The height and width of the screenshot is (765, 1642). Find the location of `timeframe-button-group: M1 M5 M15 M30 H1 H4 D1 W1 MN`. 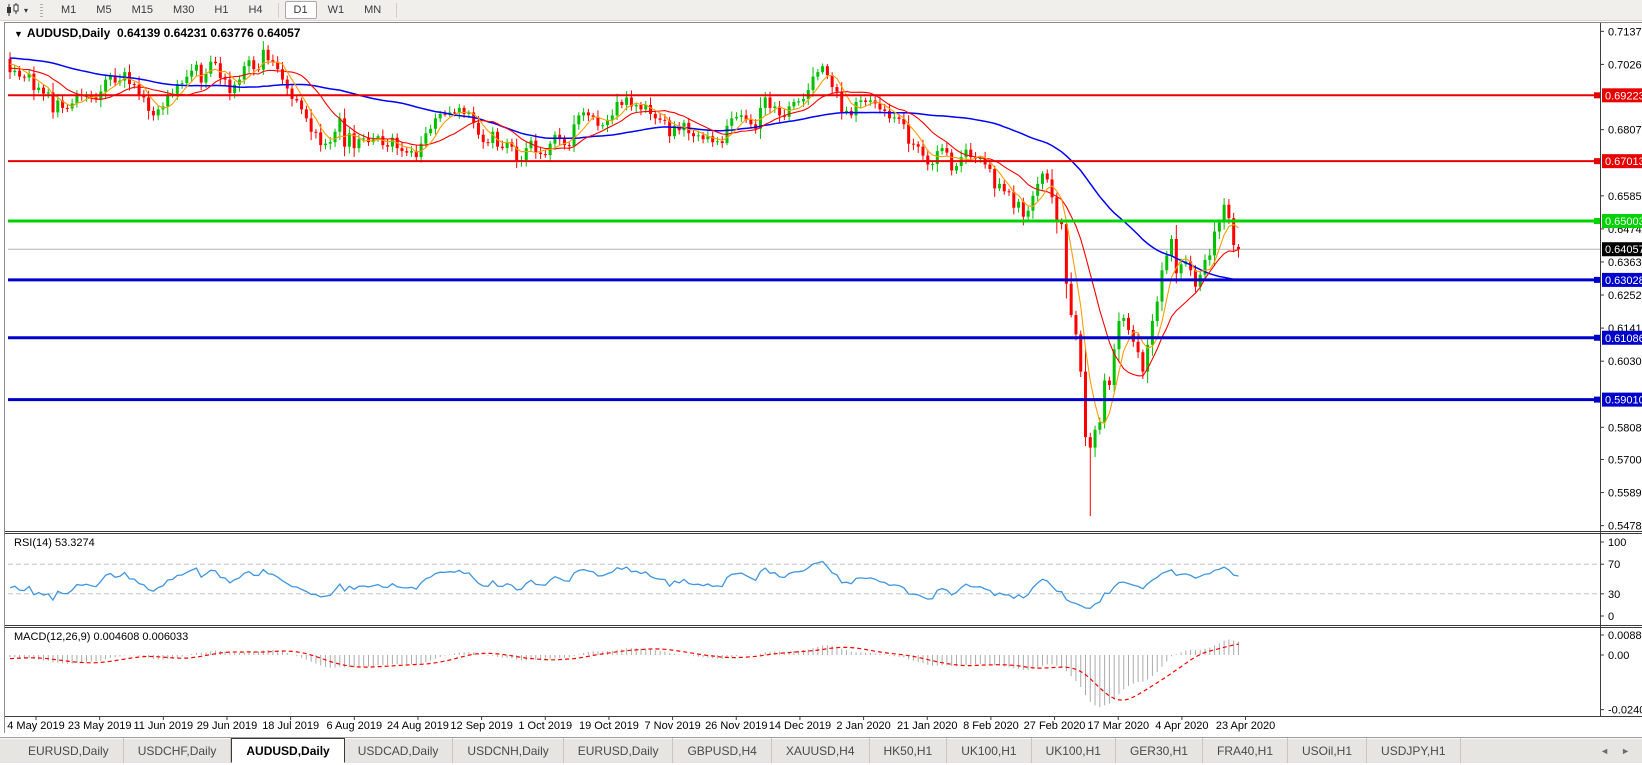

timeframe-button-group: M1 M5 M15 M30 H1 H4 D1 W1 MN is located at coordinates (226, 10).